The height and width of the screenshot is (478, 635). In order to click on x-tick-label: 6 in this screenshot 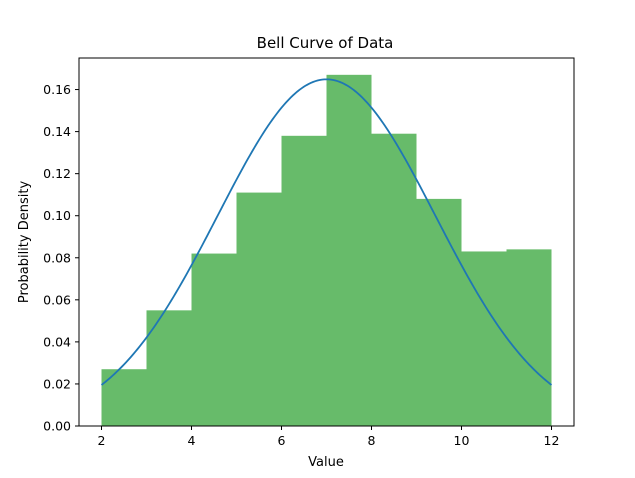, I will do `click(282, 440)`.